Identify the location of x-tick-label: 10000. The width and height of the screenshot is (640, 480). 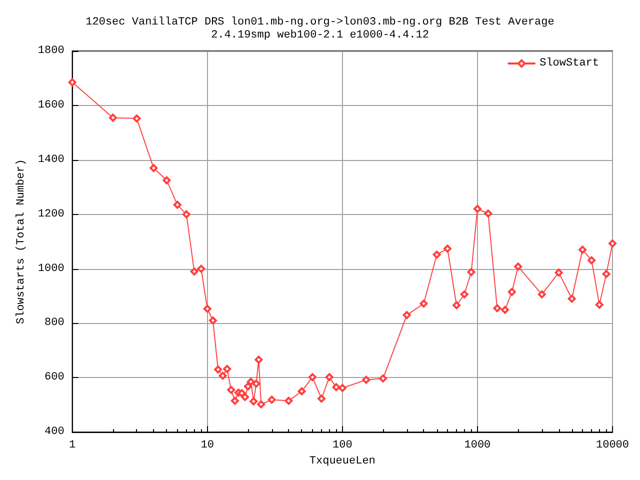
(613, 446).